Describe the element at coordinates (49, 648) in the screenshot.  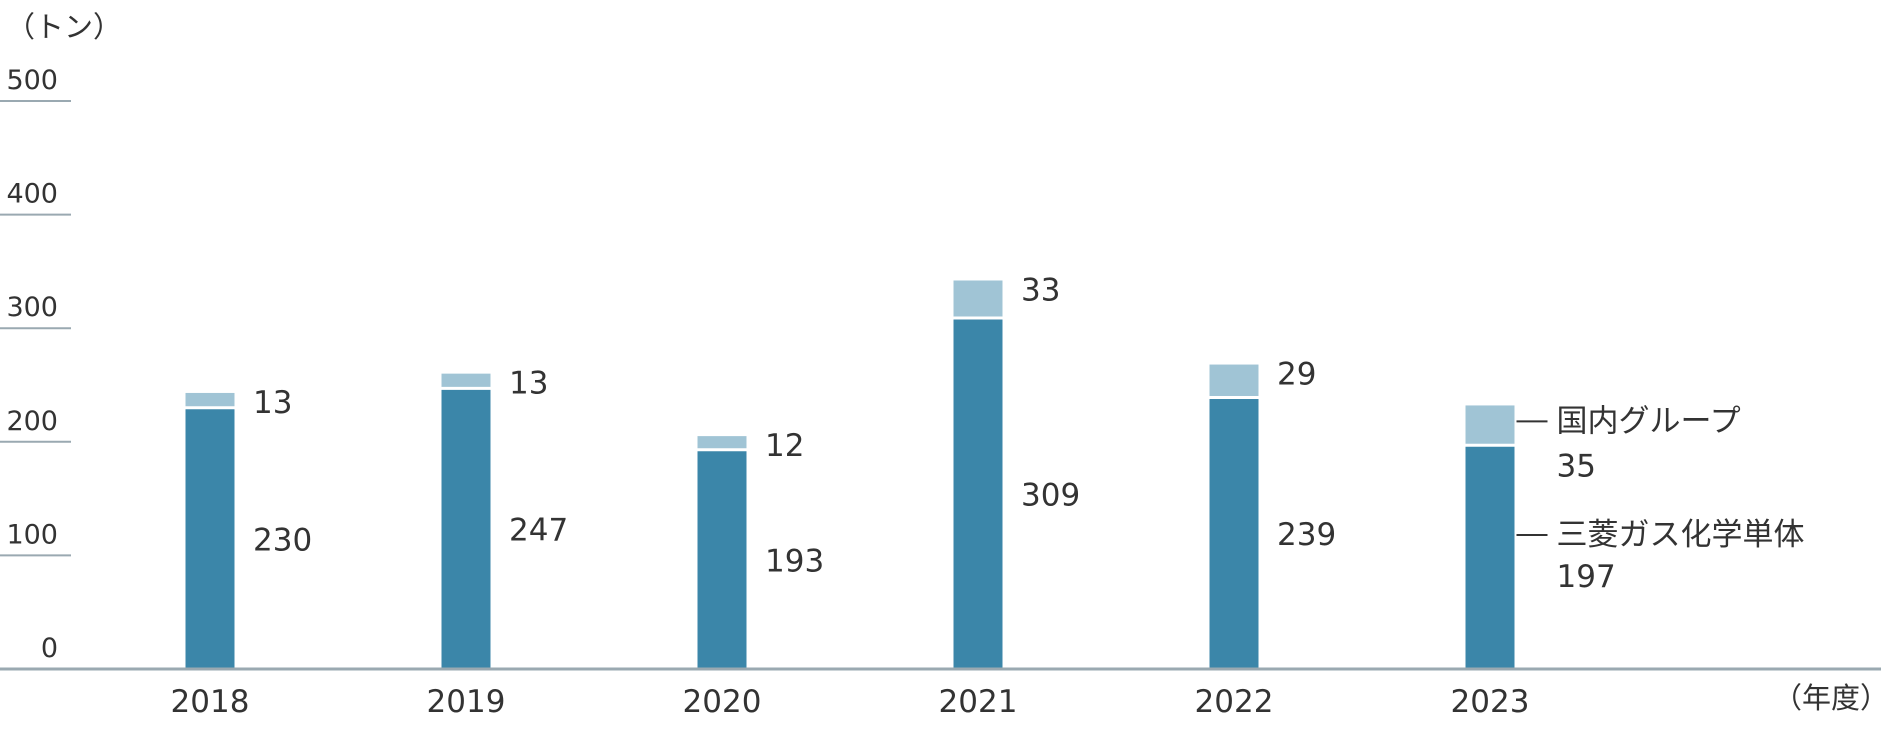
I see `y-tick-label: 0` at that location.